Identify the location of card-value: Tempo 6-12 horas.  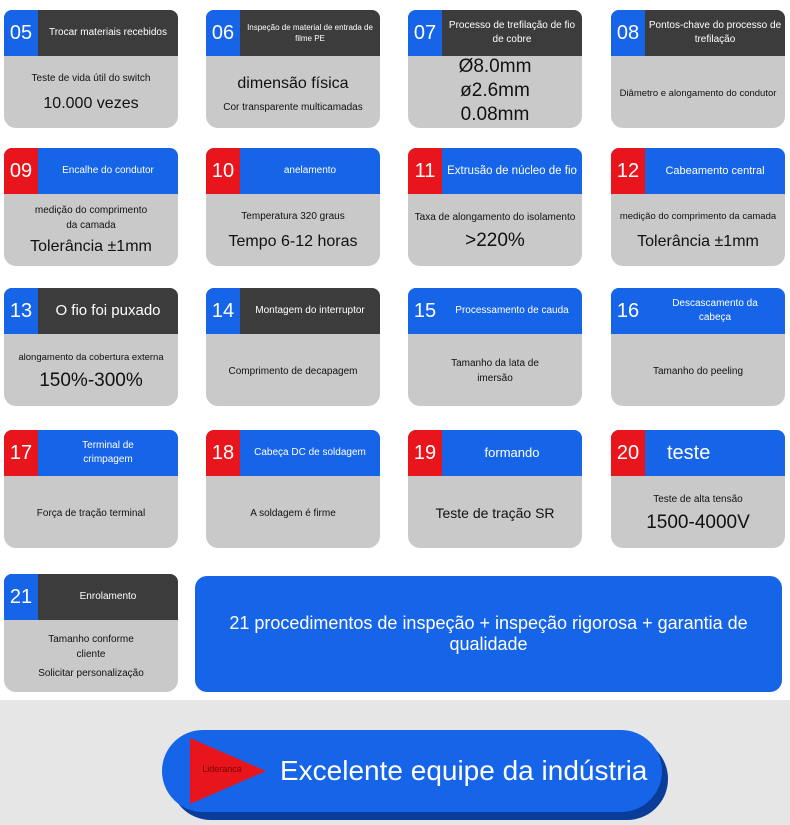
(293, 241).